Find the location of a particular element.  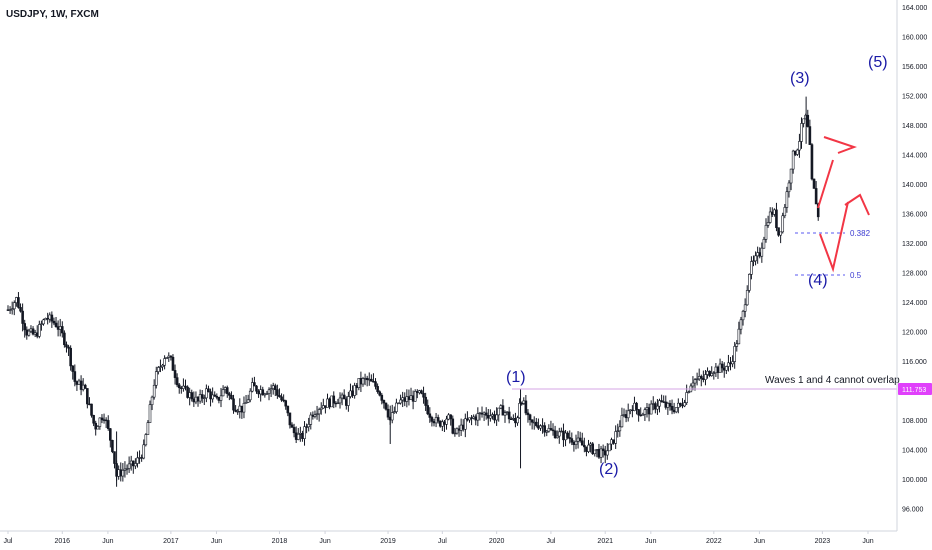

x-tick-label: Jun is located at coordinates (650, 541).